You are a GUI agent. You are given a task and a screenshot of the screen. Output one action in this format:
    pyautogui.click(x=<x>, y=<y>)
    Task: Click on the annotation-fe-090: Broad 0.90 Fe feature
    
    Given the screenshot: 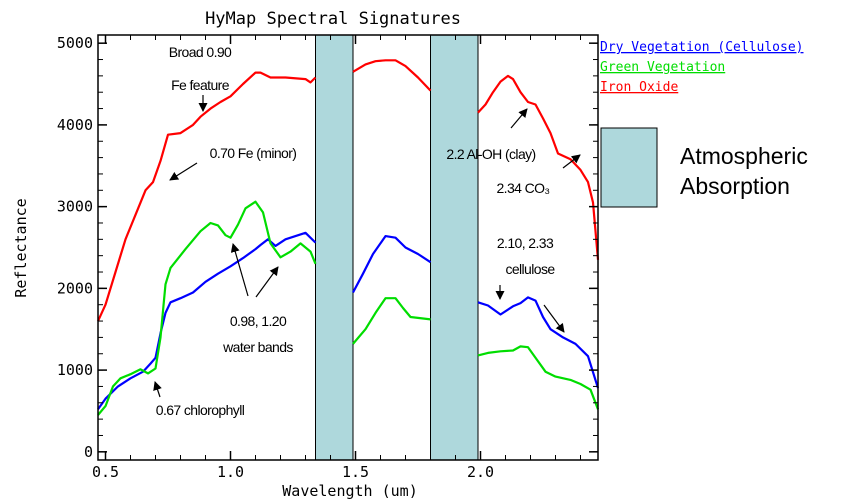 What is the action you would take?
    pyautogui.click(x=200, y=68)
    